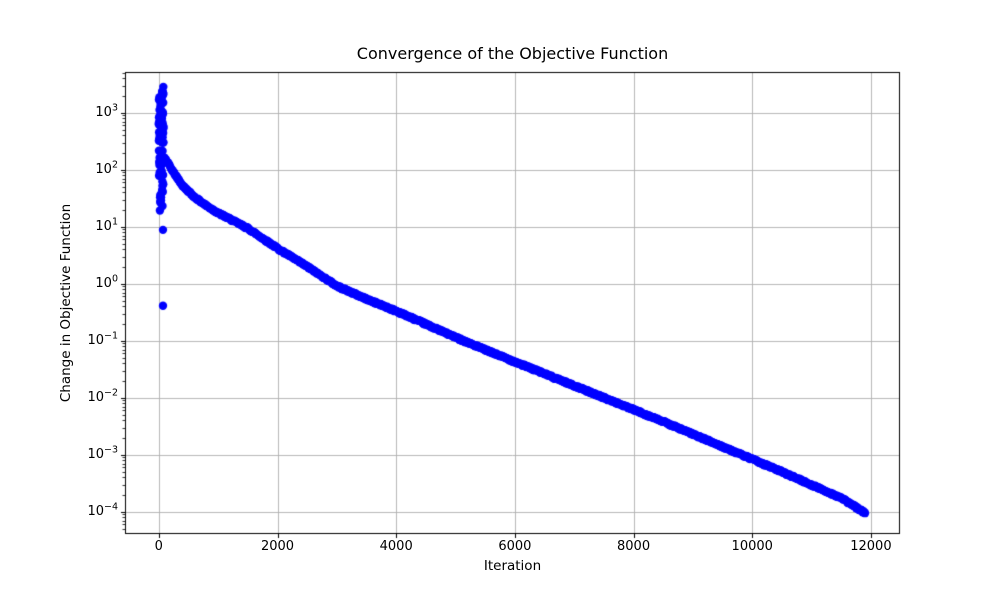 The height and width of the screenshot is (600, 1000). Describe the element at coordinates (106, 168) in the screenshot. I see `y-tick-label: 10²` at that location.